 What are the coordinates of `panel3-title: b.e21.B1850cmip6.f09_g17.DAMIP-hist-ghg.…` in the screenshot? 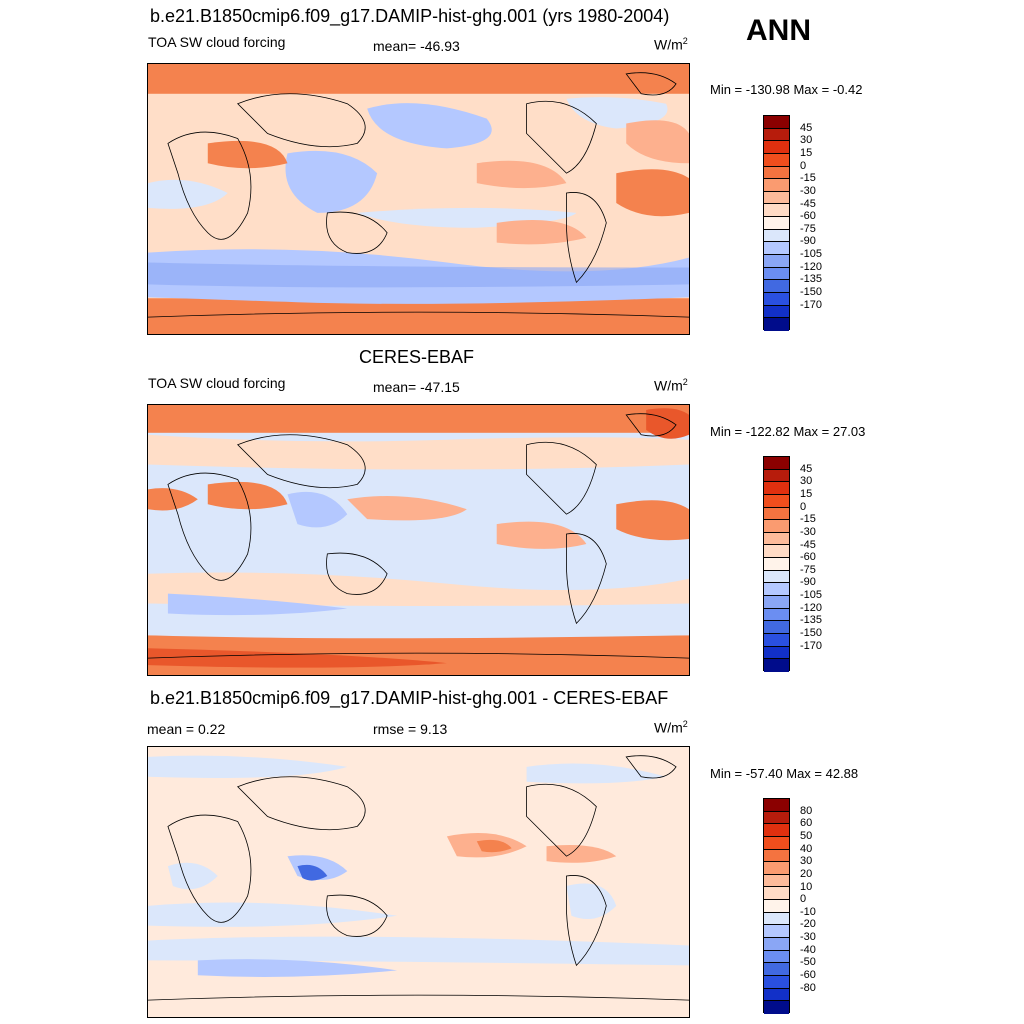 It's located at (409, 698).